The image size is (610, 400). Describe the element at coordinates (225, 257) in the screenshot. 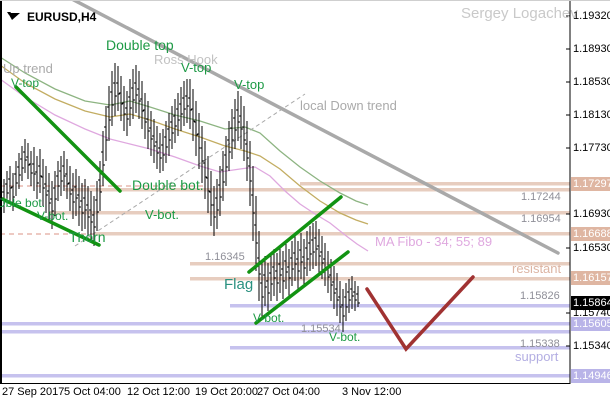

I see `price-note-116345: 1.16345` at that location.